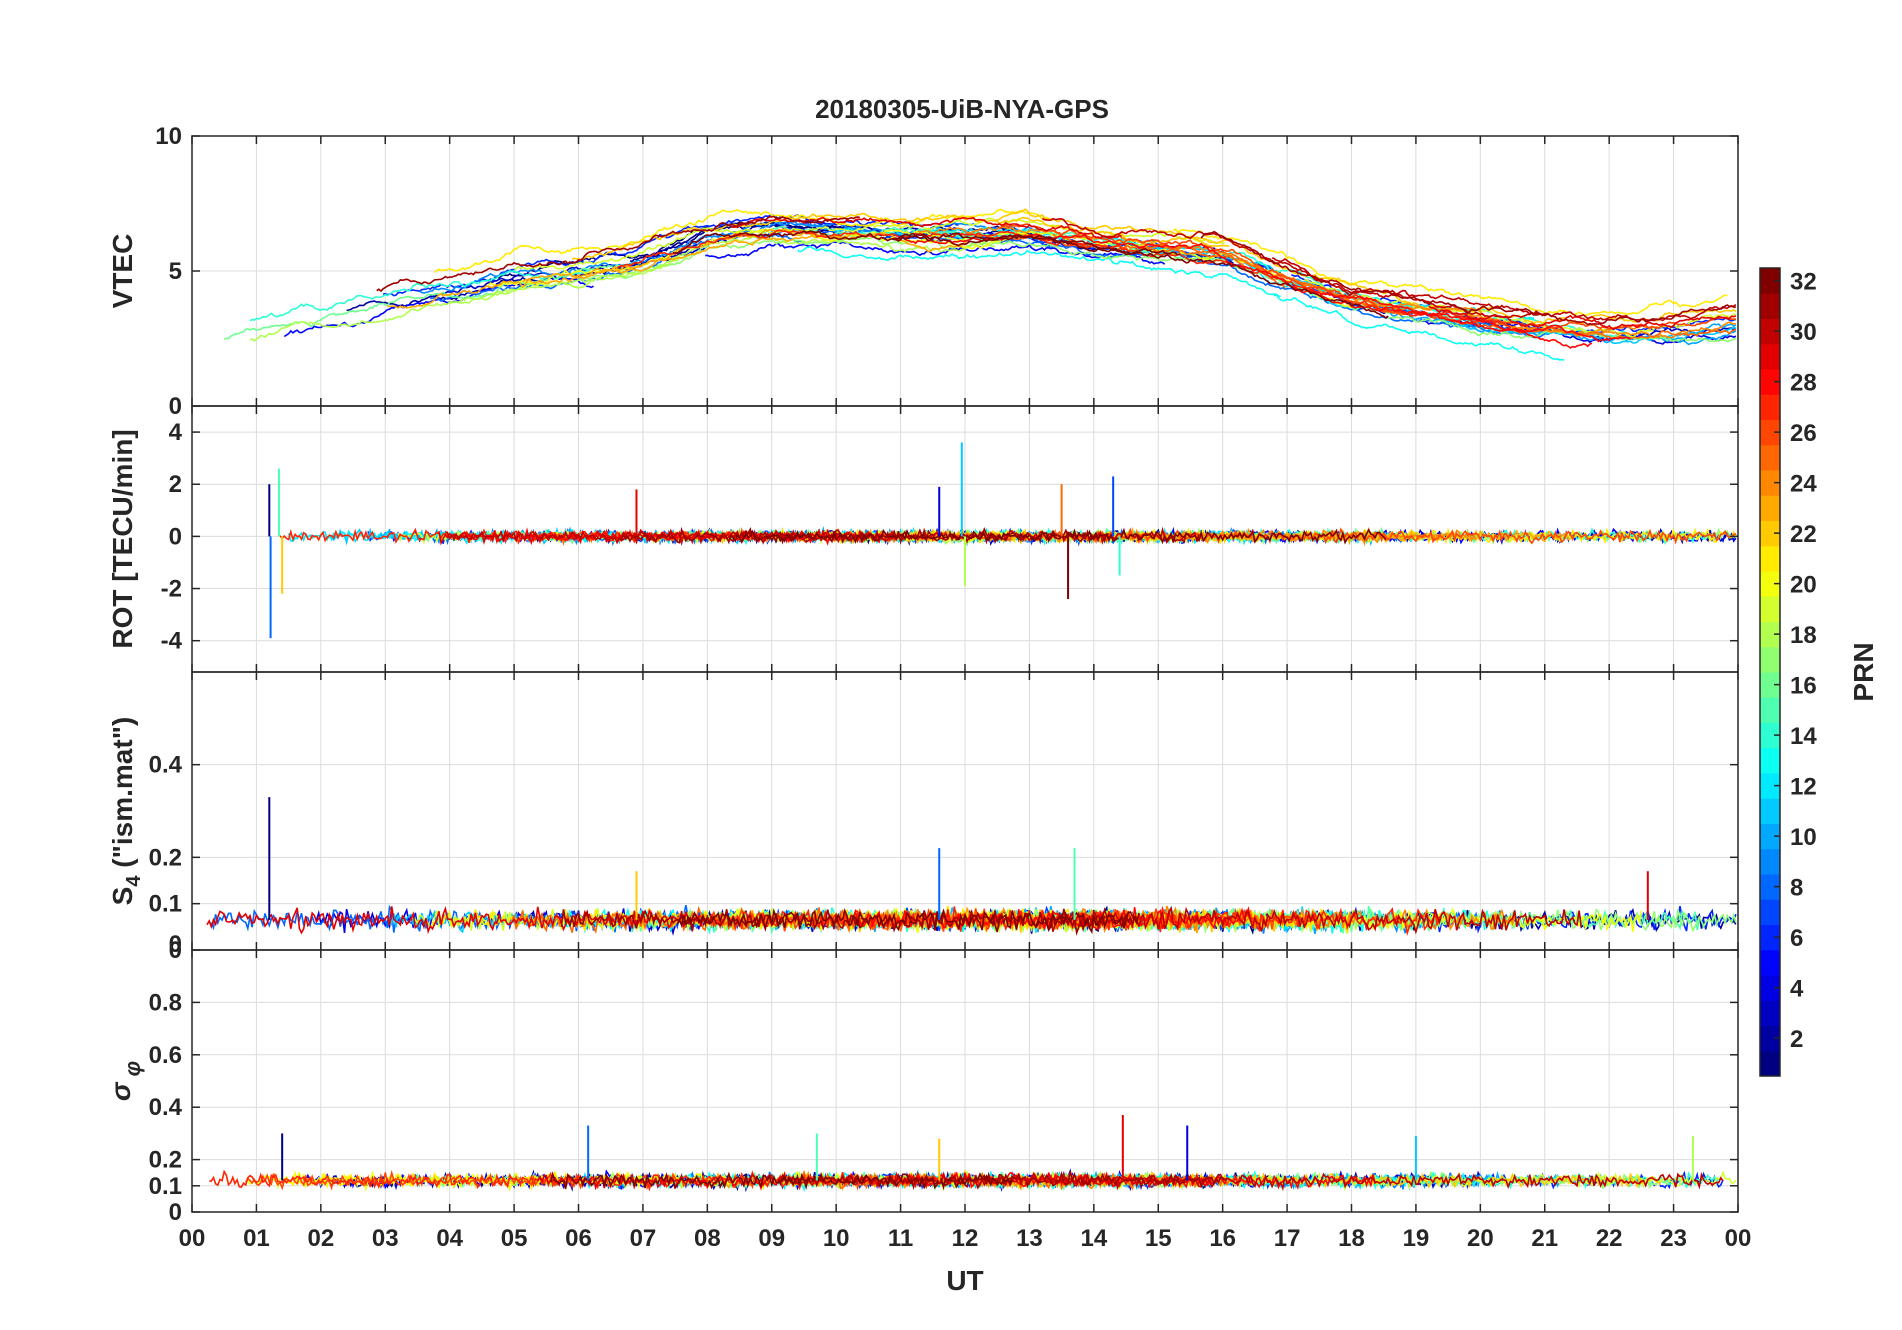 Image resolution: width=1902 pixels, height=1330 pixels. What do you see at coordinates (1158, 1238) in the screenshot?
I see `x-tick-label: 15` at bounding box center [1158, 1238].